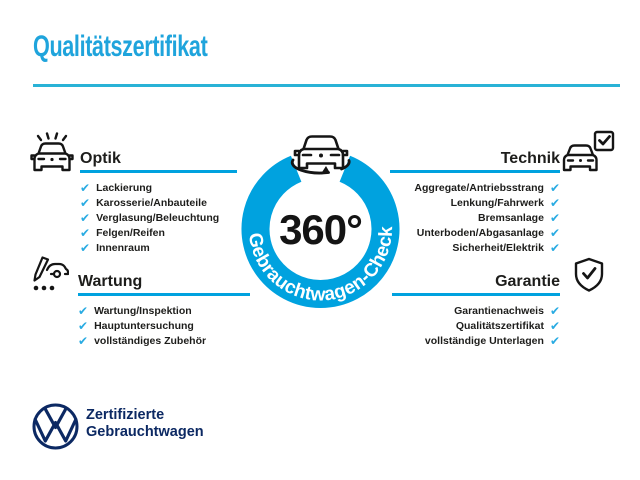 The image size is (640, 480). I want to click on check-item-label: Karosserie/Anbauteile, so click(151, 203).